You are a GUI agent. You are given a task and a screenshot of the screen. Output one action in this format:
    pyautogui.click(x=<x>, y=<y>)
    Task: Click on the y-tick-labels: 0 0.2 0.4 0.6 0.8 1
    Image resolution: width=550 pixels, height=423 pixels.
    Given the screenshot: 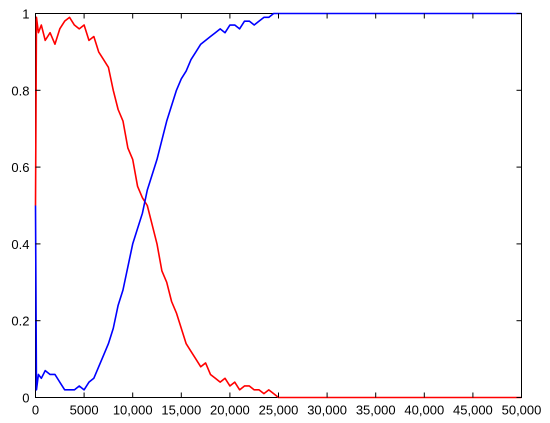 What is the action you would take?
    pyautogui.click(x=20, y=206)
    